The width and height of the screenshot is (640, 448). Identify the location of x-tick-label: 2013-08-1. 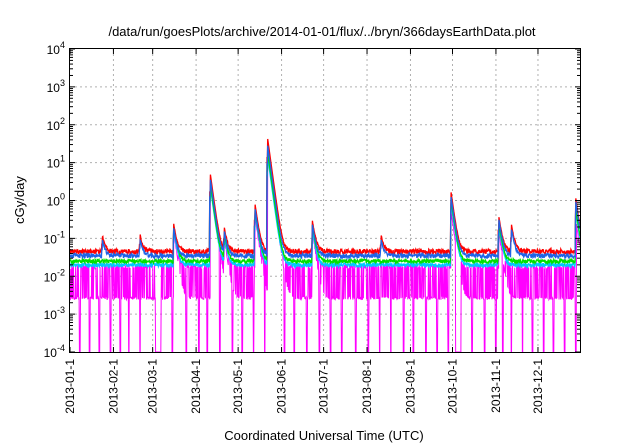
(367, 386).